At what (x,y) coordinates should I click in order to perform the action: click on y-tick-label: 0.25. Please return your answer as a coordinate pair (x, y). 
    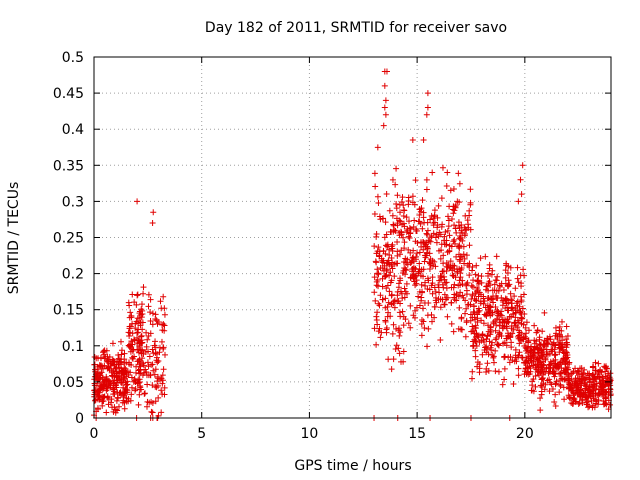
    Looking at the image, I should click on (68, 239).